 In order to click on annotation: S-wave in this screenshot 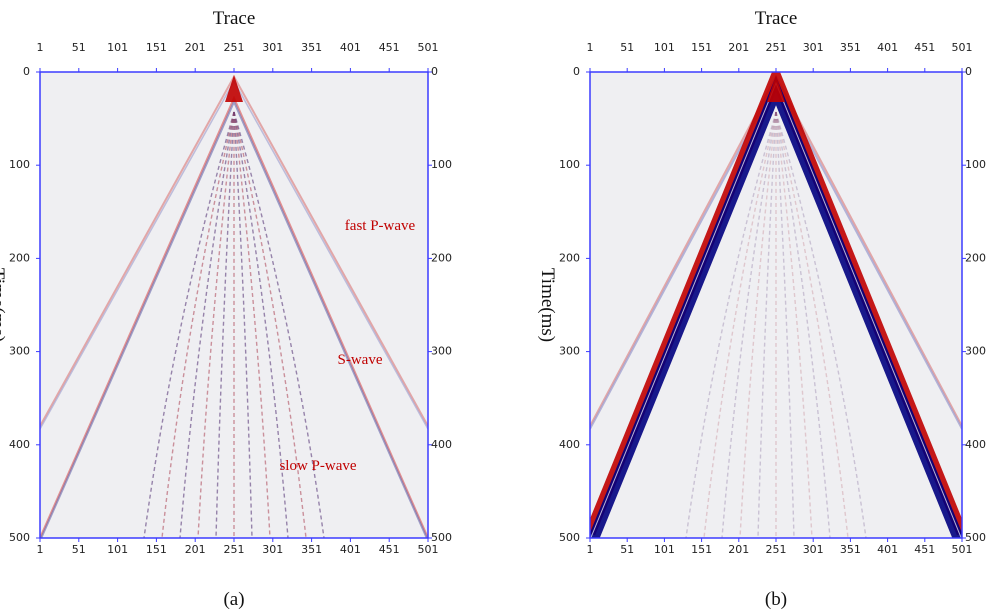, I will do `click(360, 360)`.